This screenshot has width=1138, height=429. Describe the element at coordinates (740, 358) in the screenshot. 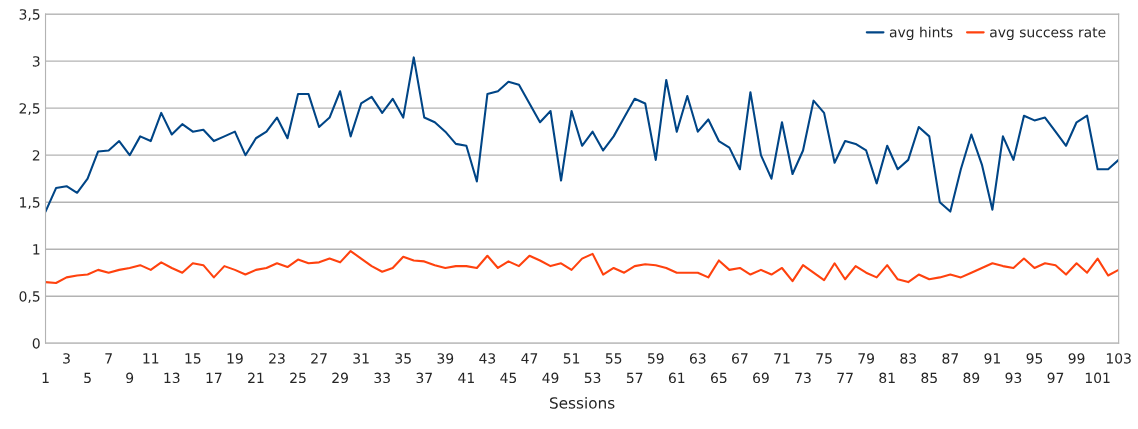

I see `x-tick-label: 67` at that location.